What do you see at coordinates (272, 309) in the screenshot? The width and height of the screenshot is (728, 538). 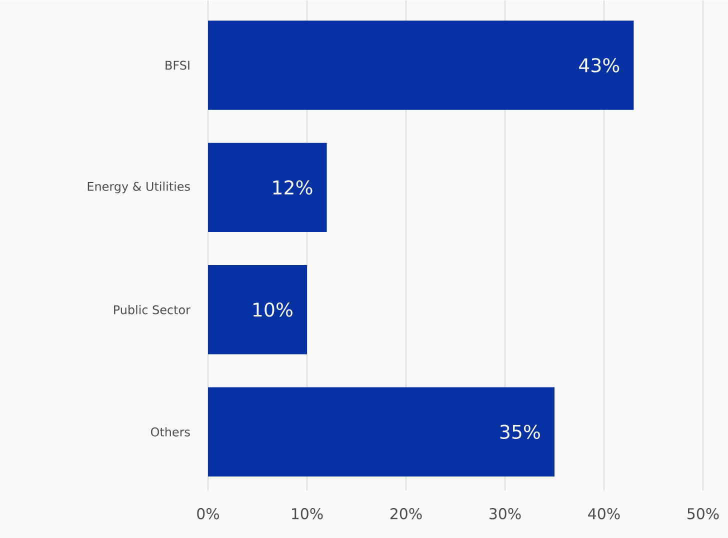 I see `data-label: 10%` at bounding box center [272, 309].